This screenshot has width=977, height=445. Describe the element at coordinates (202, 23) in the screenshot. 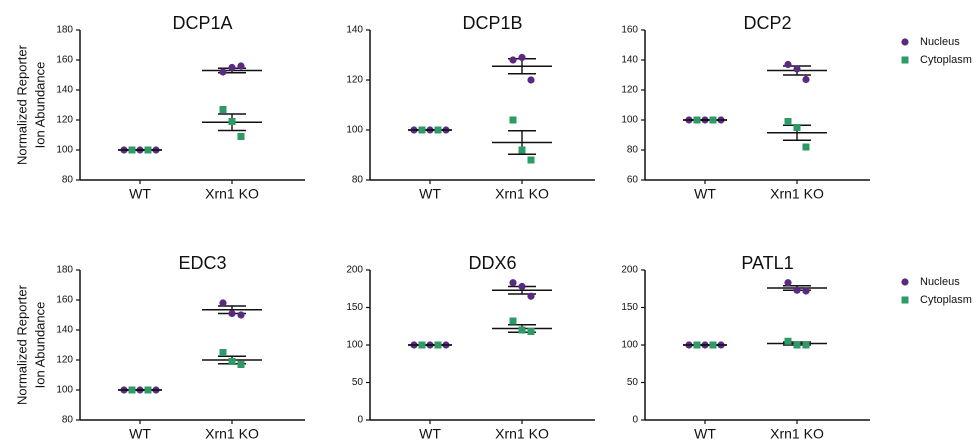

I see `chart-title: DCP1A` at that location.